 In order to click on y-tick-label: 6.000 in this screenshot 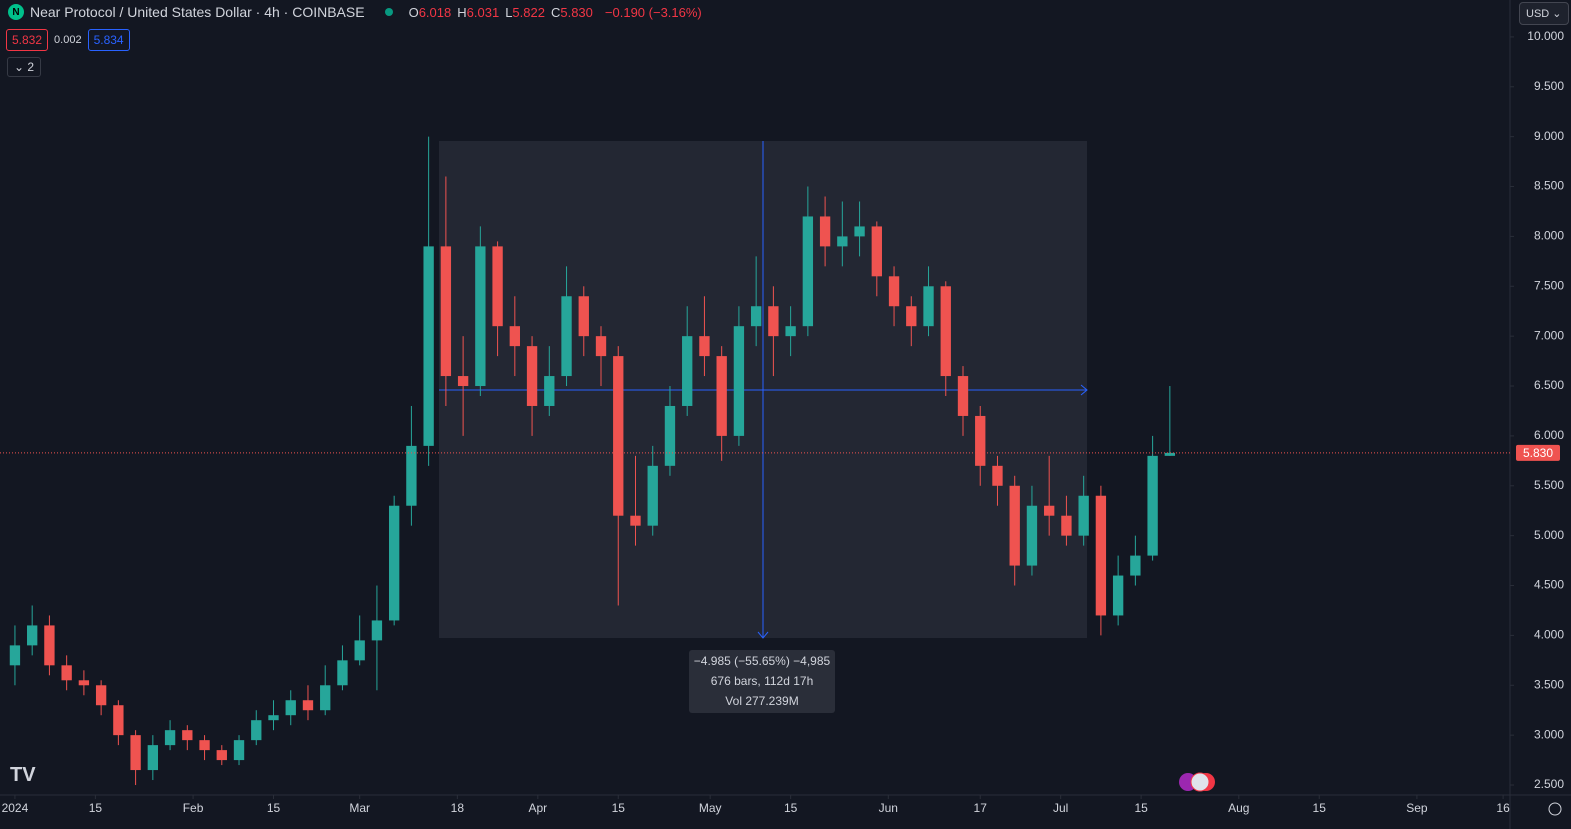, I will do `click(1549, 435)`.